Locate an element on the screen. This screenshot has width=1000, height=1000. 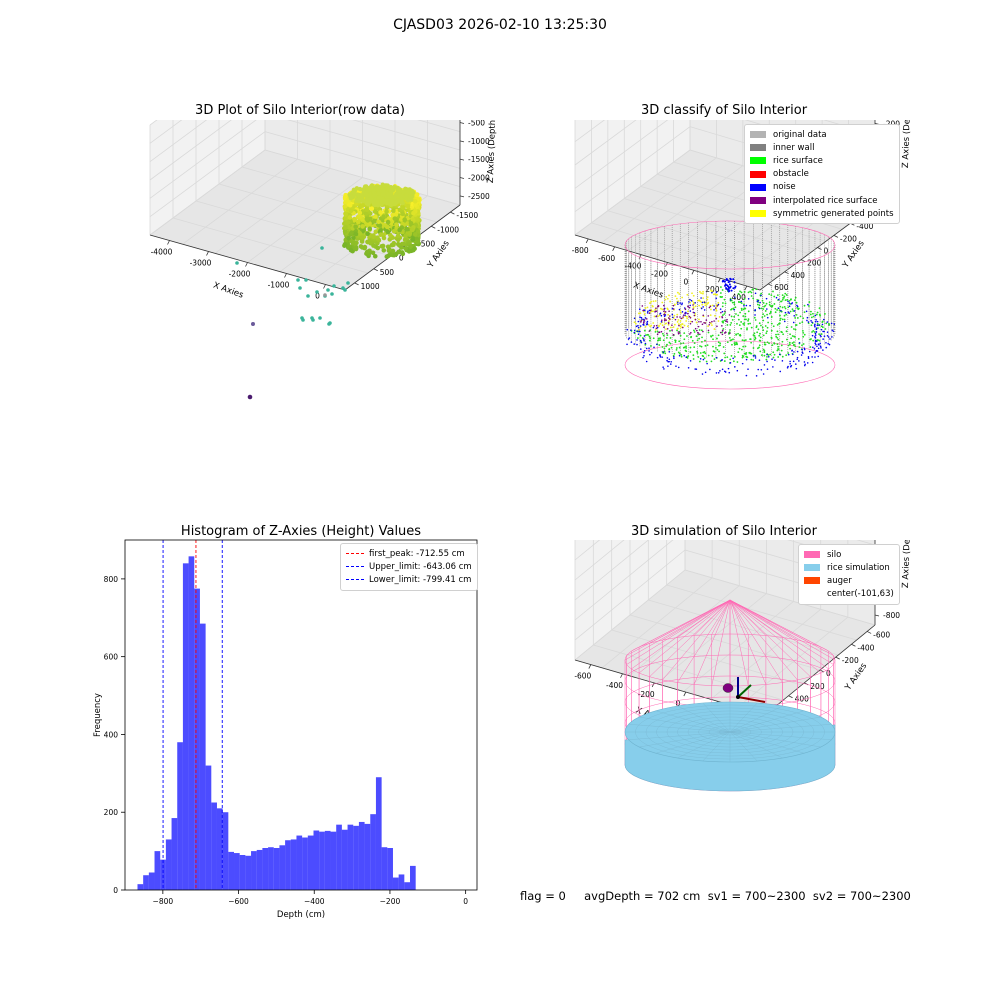
plot-frame is located at coordinates (301, 715).